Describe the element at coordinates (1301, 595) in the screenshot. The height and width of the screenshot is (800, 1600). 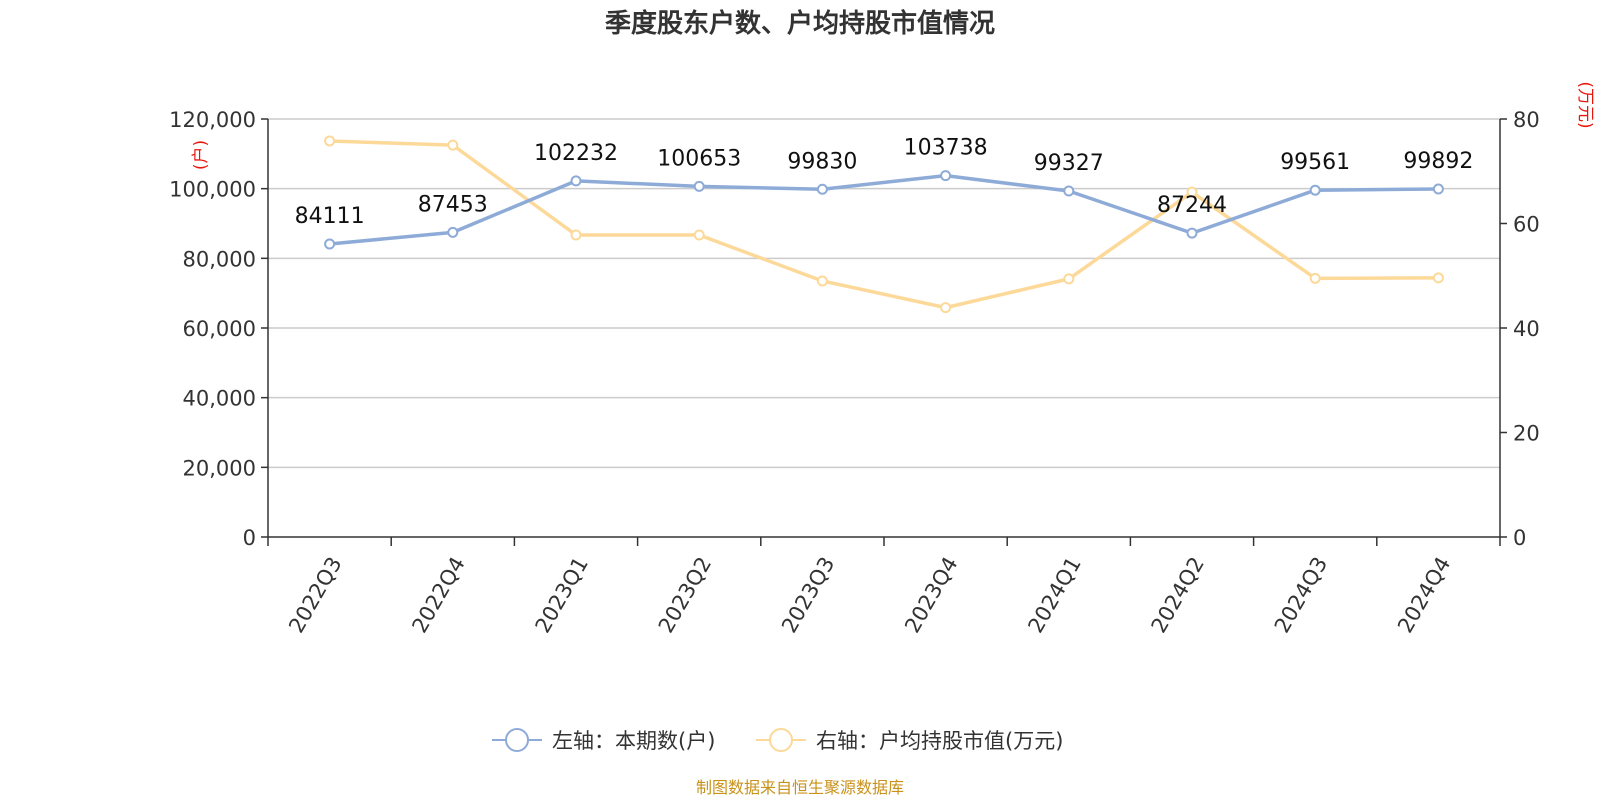
I see `x-axis-tick-label: 2024Q3` at that location.